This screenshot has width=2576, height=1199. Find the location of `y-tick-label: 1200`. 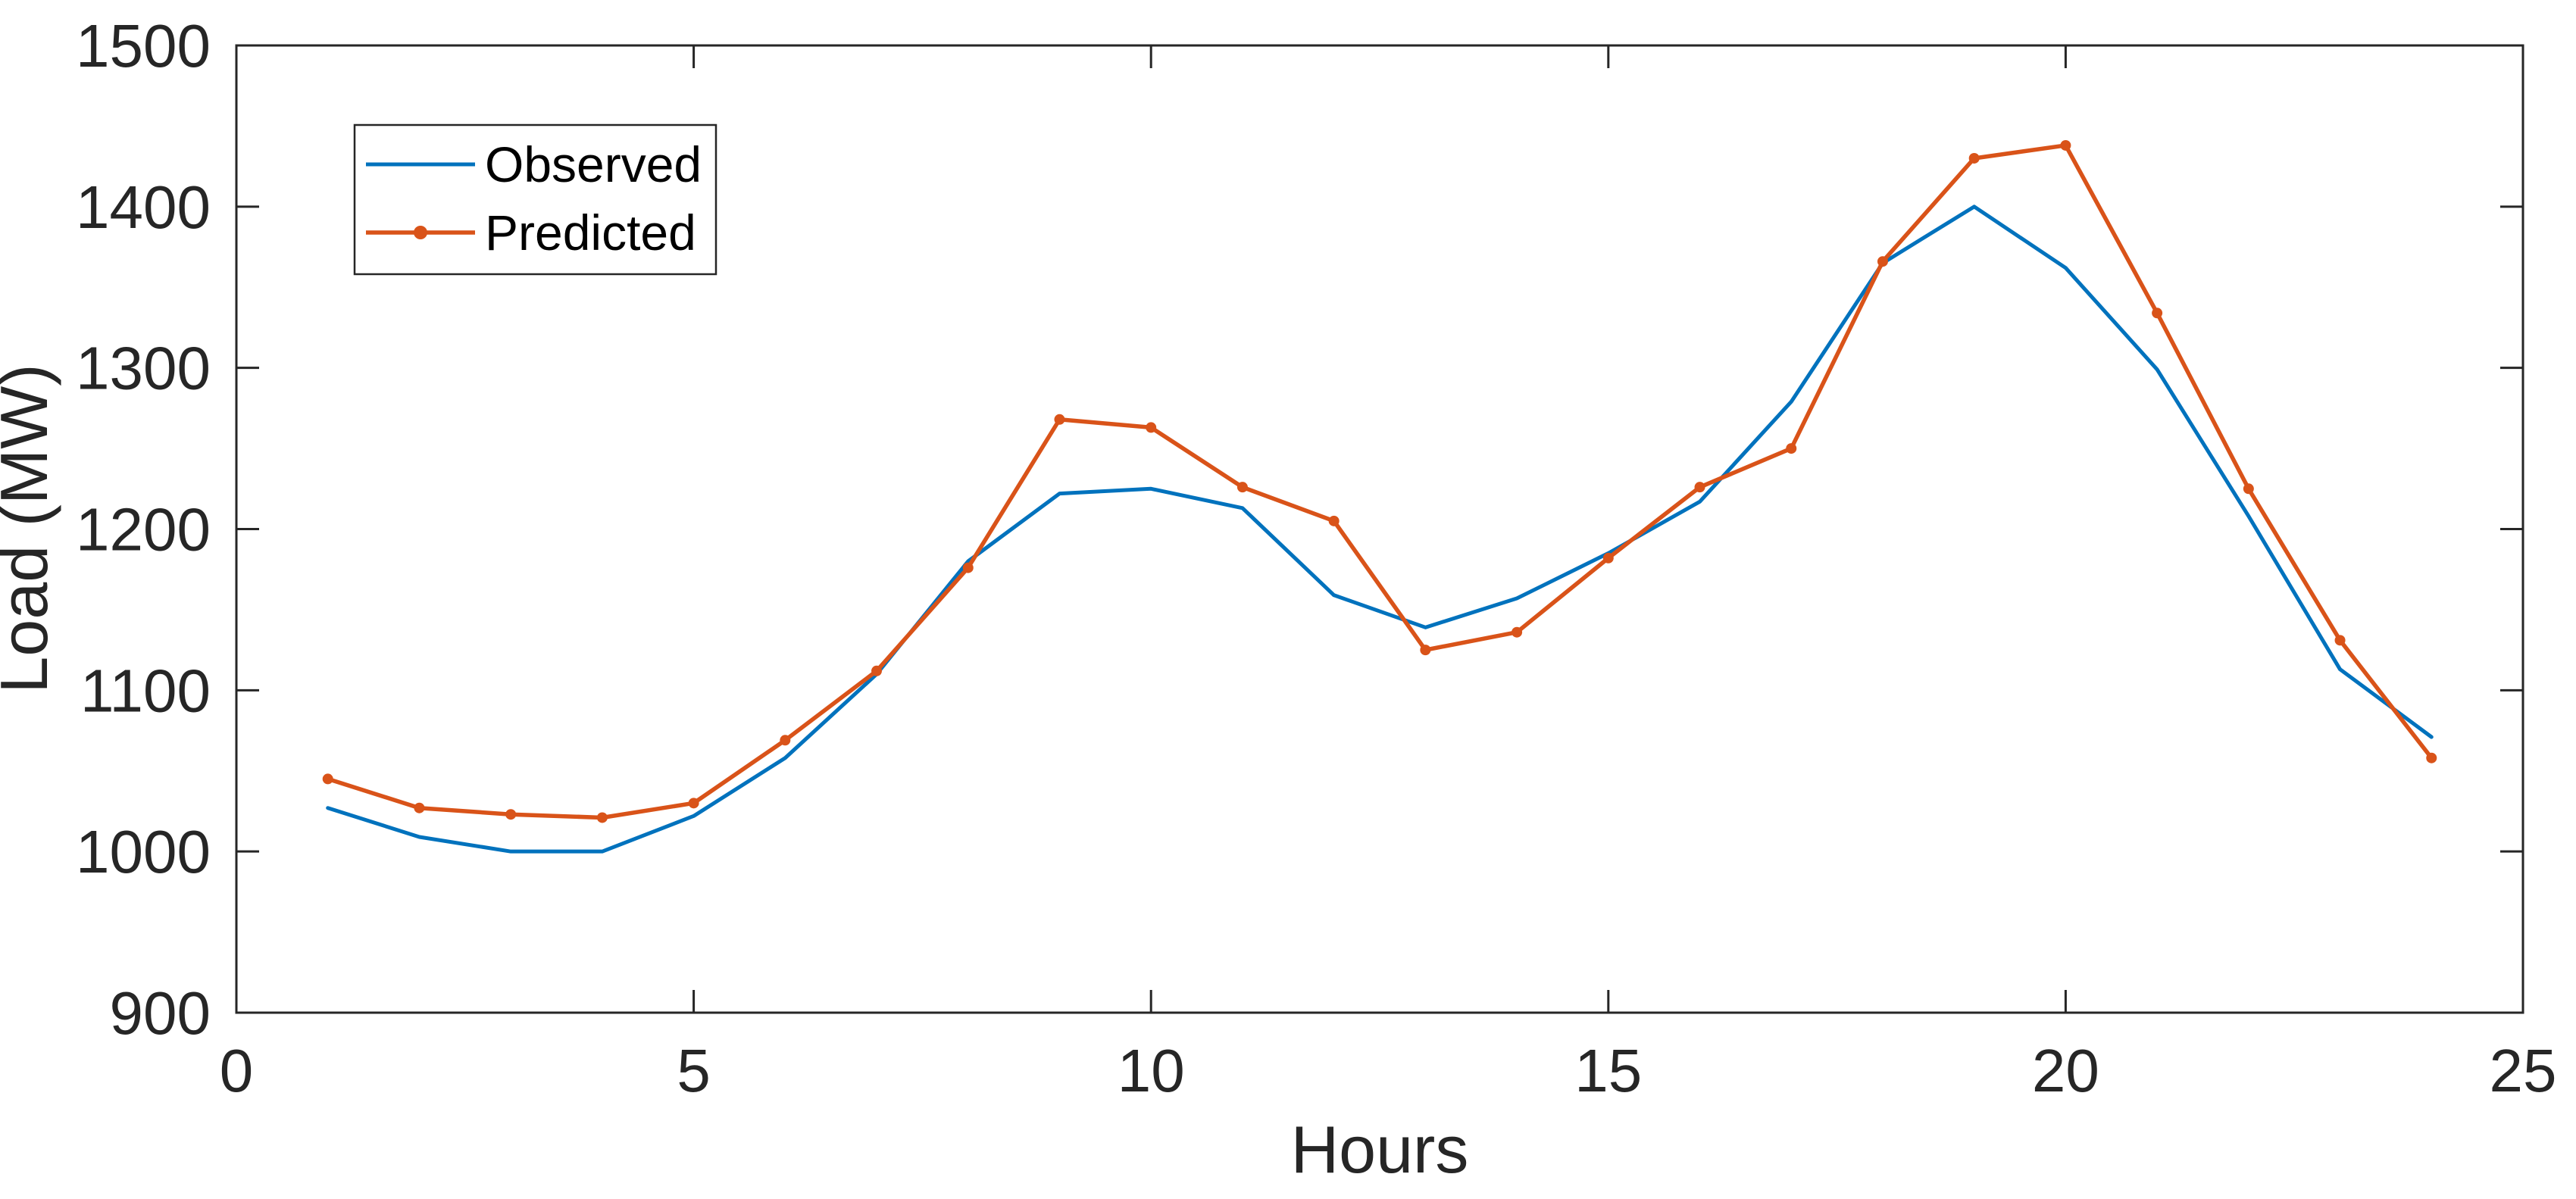

y-tick-label: 1200 is located at coordinates (143, 530).